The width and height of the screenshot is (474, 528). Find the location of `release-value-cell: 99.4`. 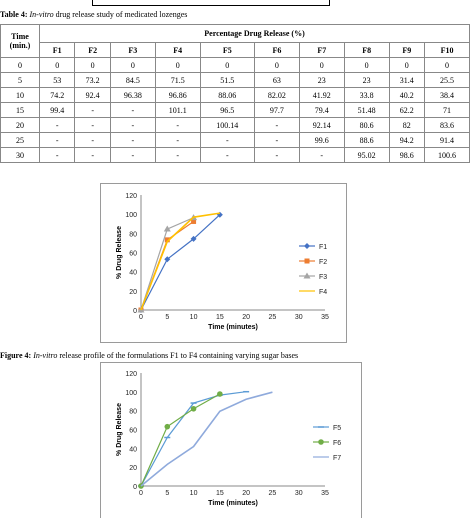

release-value-cell: 99.4 is located at coordinates (57, 110).